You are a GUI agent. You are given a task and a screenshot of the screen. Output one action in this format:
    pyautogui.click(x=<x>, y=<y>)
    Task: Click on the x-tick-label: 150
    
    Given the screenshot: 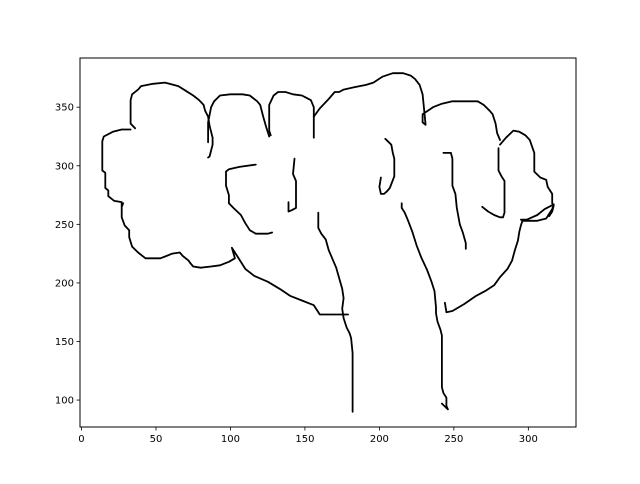 What is the action you would take?
    pyautogui.click(x=304, y=439)
    